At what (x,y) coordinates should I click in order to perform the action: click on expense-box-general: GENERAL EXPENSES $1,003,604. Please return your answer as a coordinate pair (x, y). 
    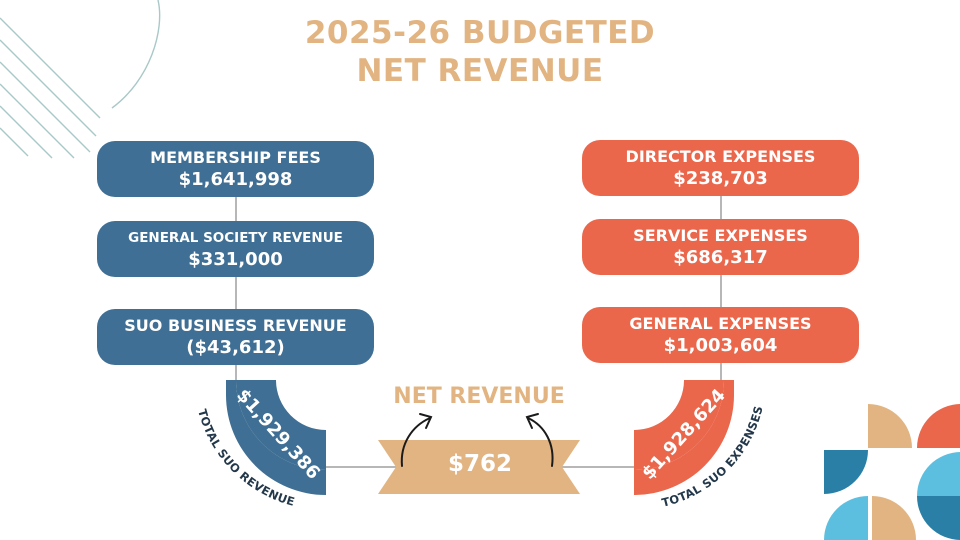
    Looking at the image, I should click on (720, 335).